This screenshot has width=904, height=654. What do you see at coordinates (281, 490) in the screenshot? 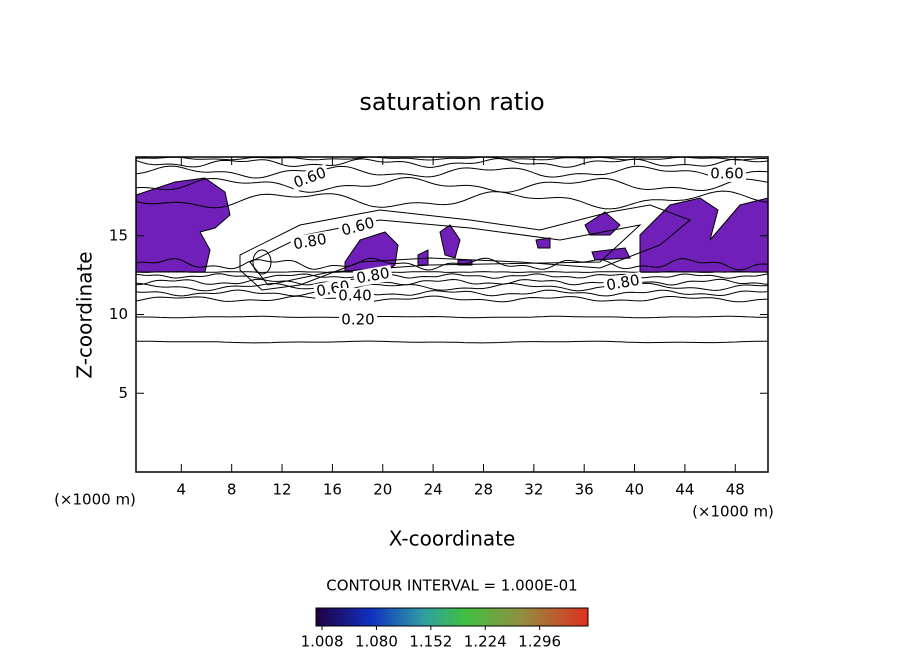
I see `x-tick-label: 12` at bounding box center [281, 490].